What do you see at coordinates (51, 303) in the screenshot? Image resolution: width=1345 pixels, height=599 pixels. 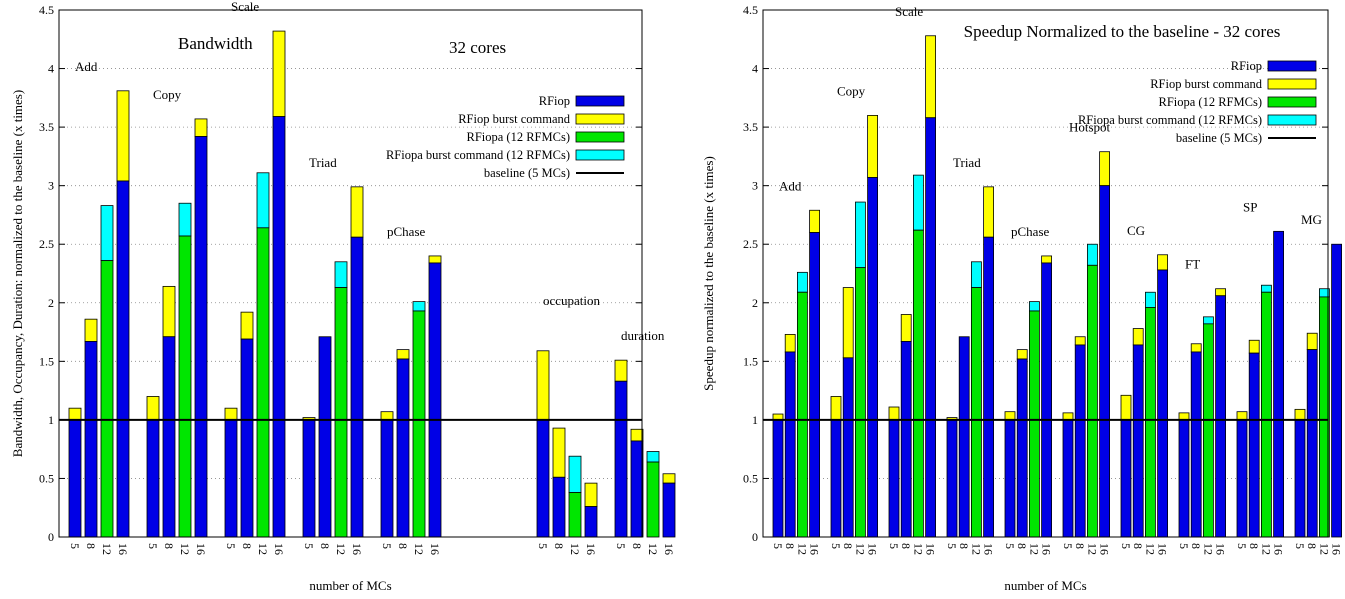 I see `y-tick-label: 2` at bounding box center [51, 303].